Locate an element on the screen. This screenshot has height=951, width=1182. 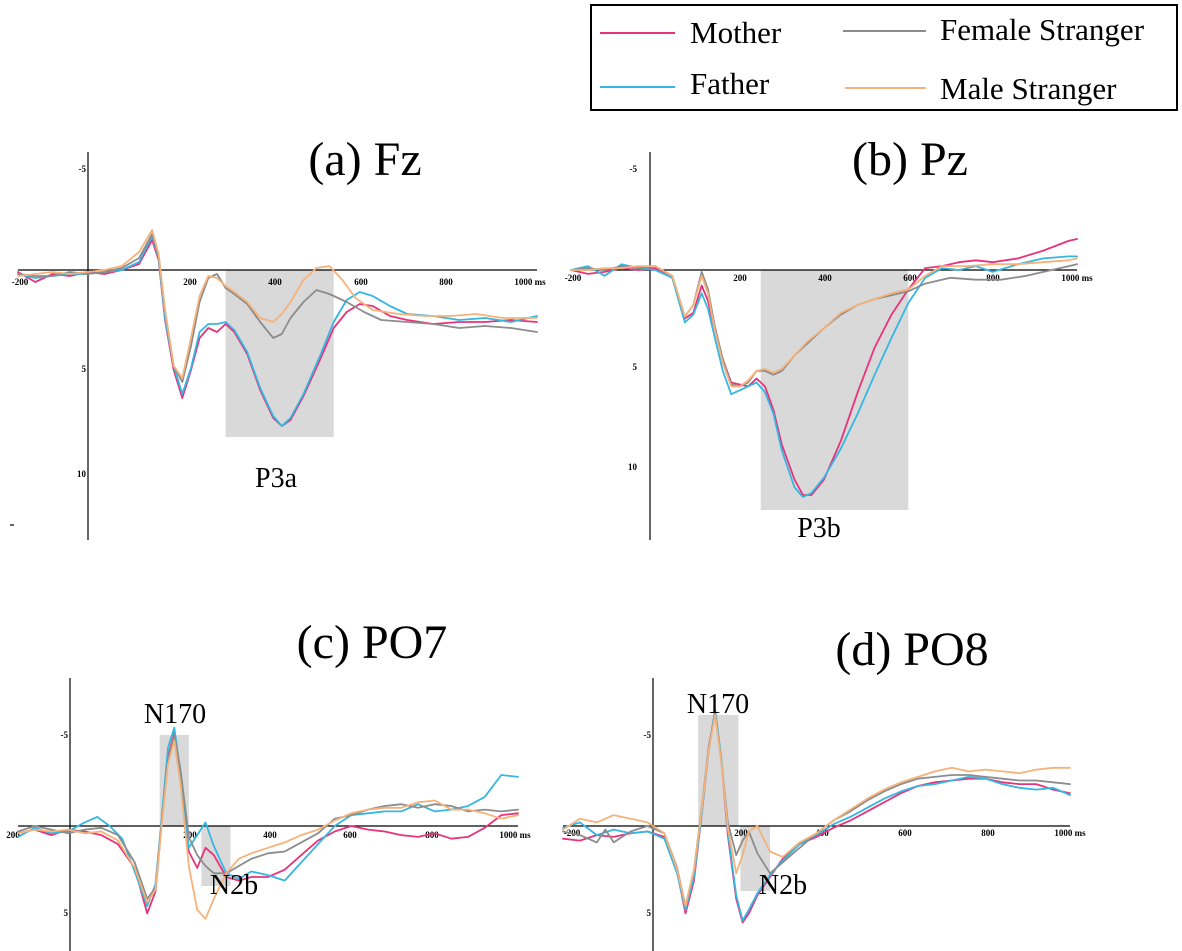
panel-title: (b) Pz is located at coordinates (910, 159).